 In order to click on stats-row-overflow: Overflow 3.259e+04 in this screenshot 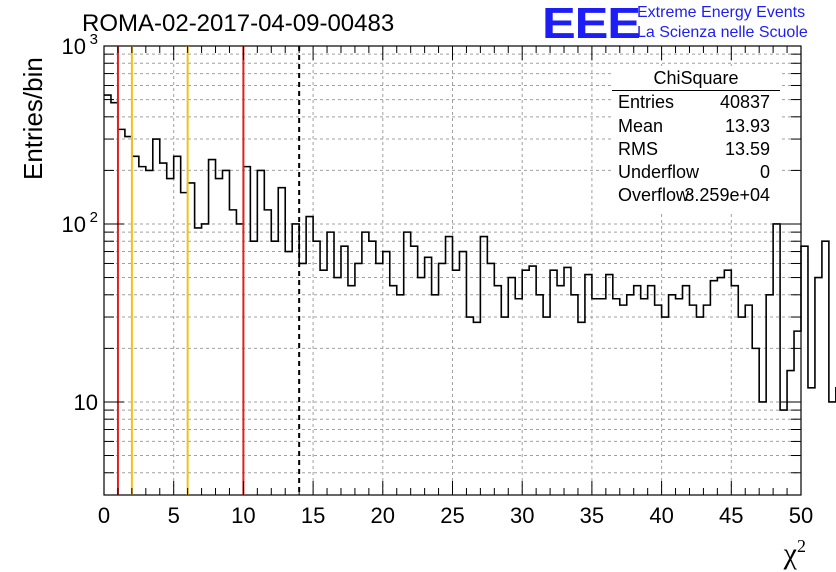, I will do `click(694, 196)`.